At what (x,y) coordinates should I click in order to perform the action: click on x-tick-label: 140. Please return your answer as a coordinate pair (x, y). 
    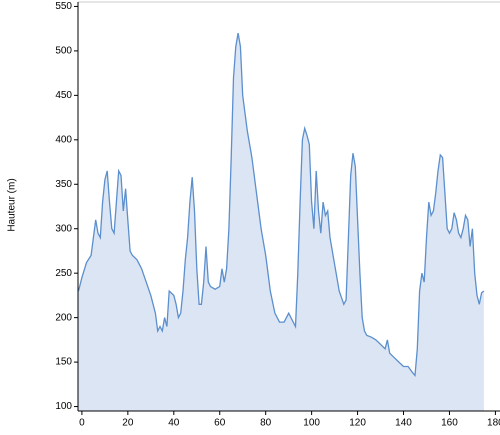
    Looking at the image, I should click on (403, 423).